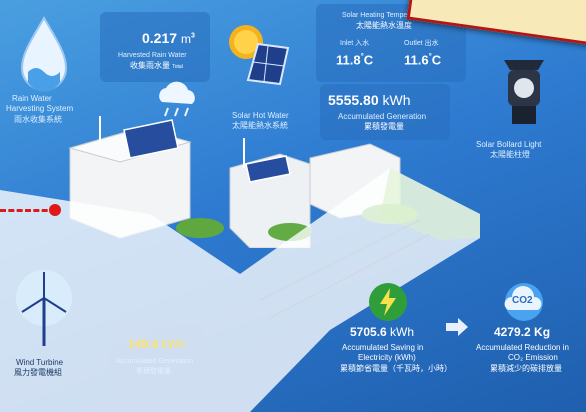  What do you see at coordinates (526, 368) in the screenshot?
I see `co2-label-zh: 累積減少的碳排放量` at bounding box center [526, 368].